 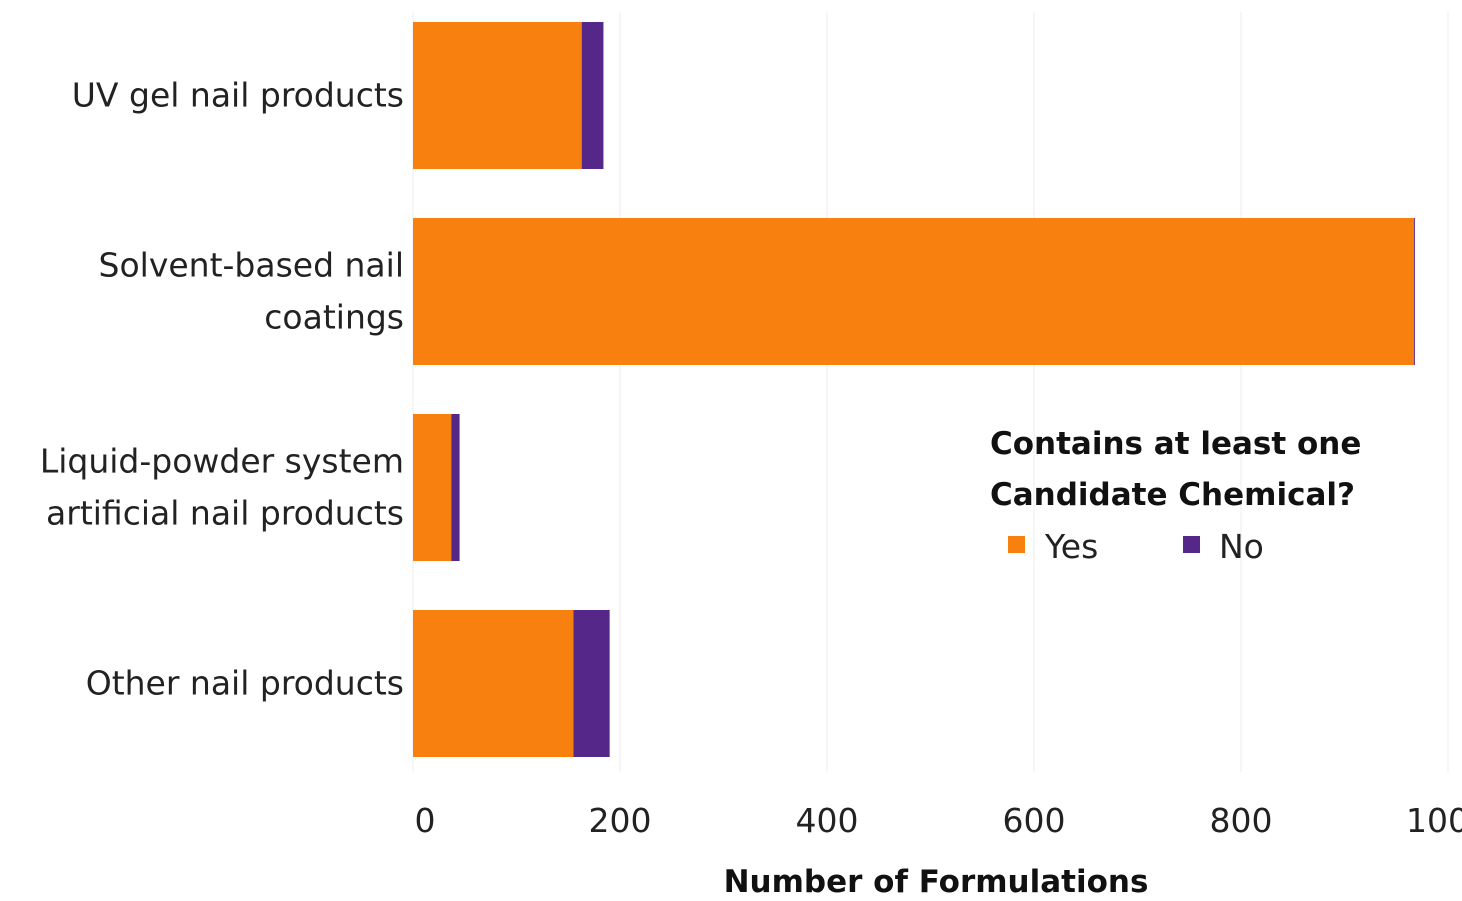 What do you see at coordinates (1241, 820) in the screenshot?
I see `x-tick-label-800: 800` at bounding box center [1241, 820].